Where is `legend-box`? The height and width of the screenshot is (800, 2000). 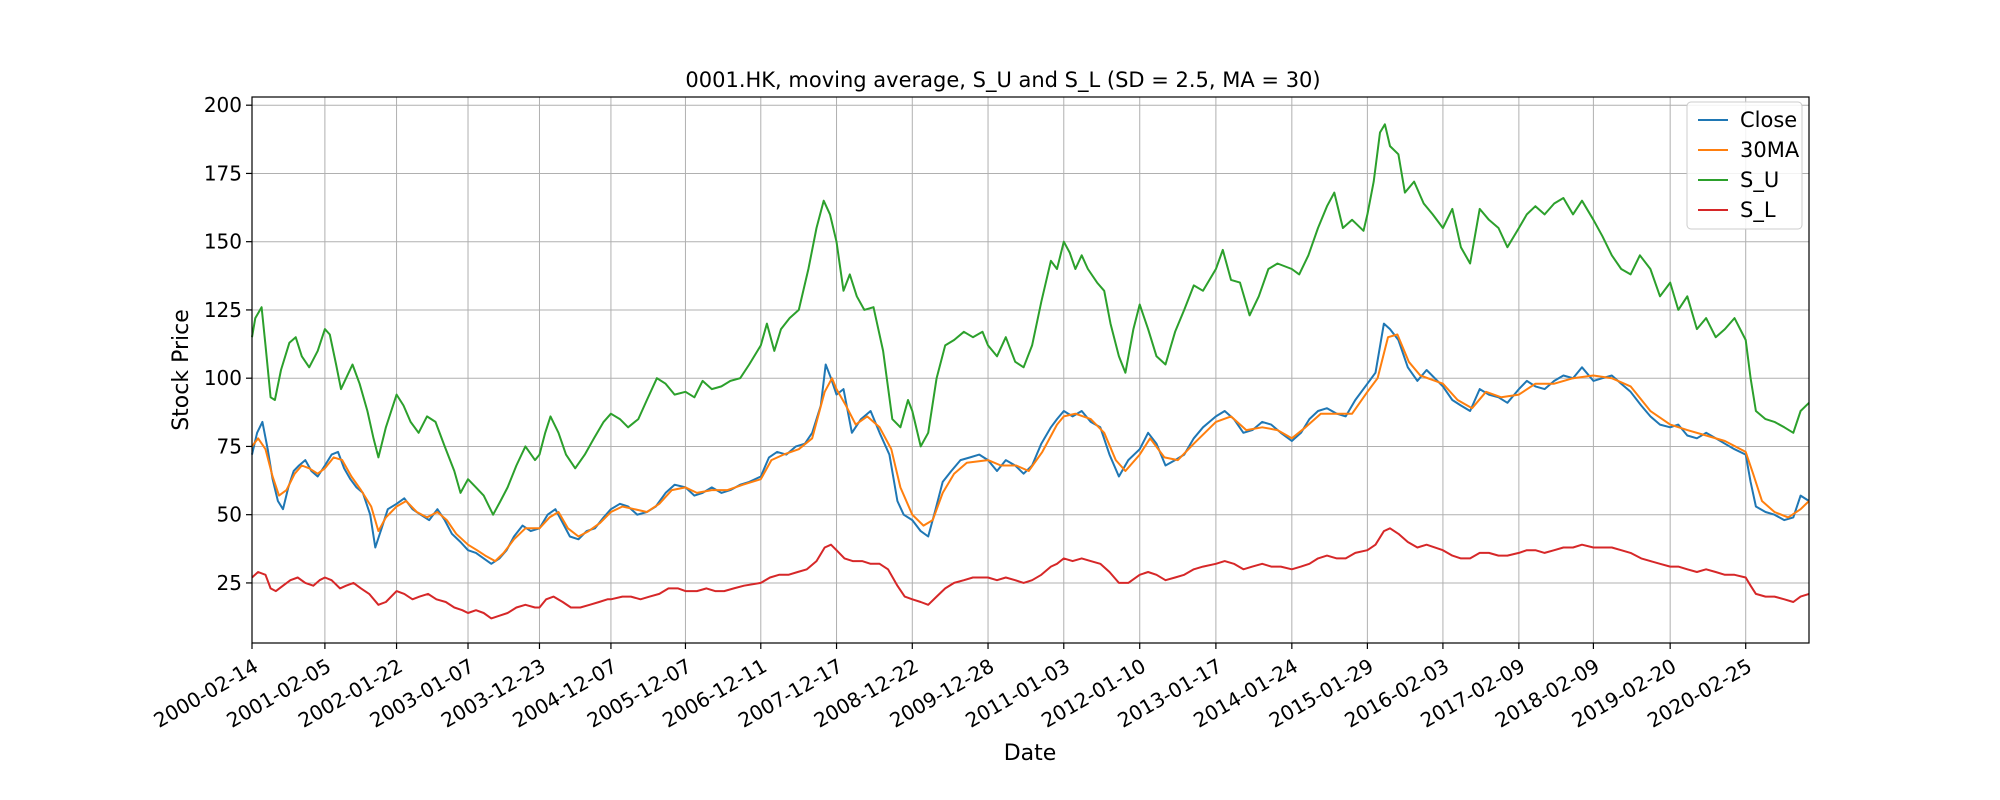 legend-box is located at coordinates (1744, 165).